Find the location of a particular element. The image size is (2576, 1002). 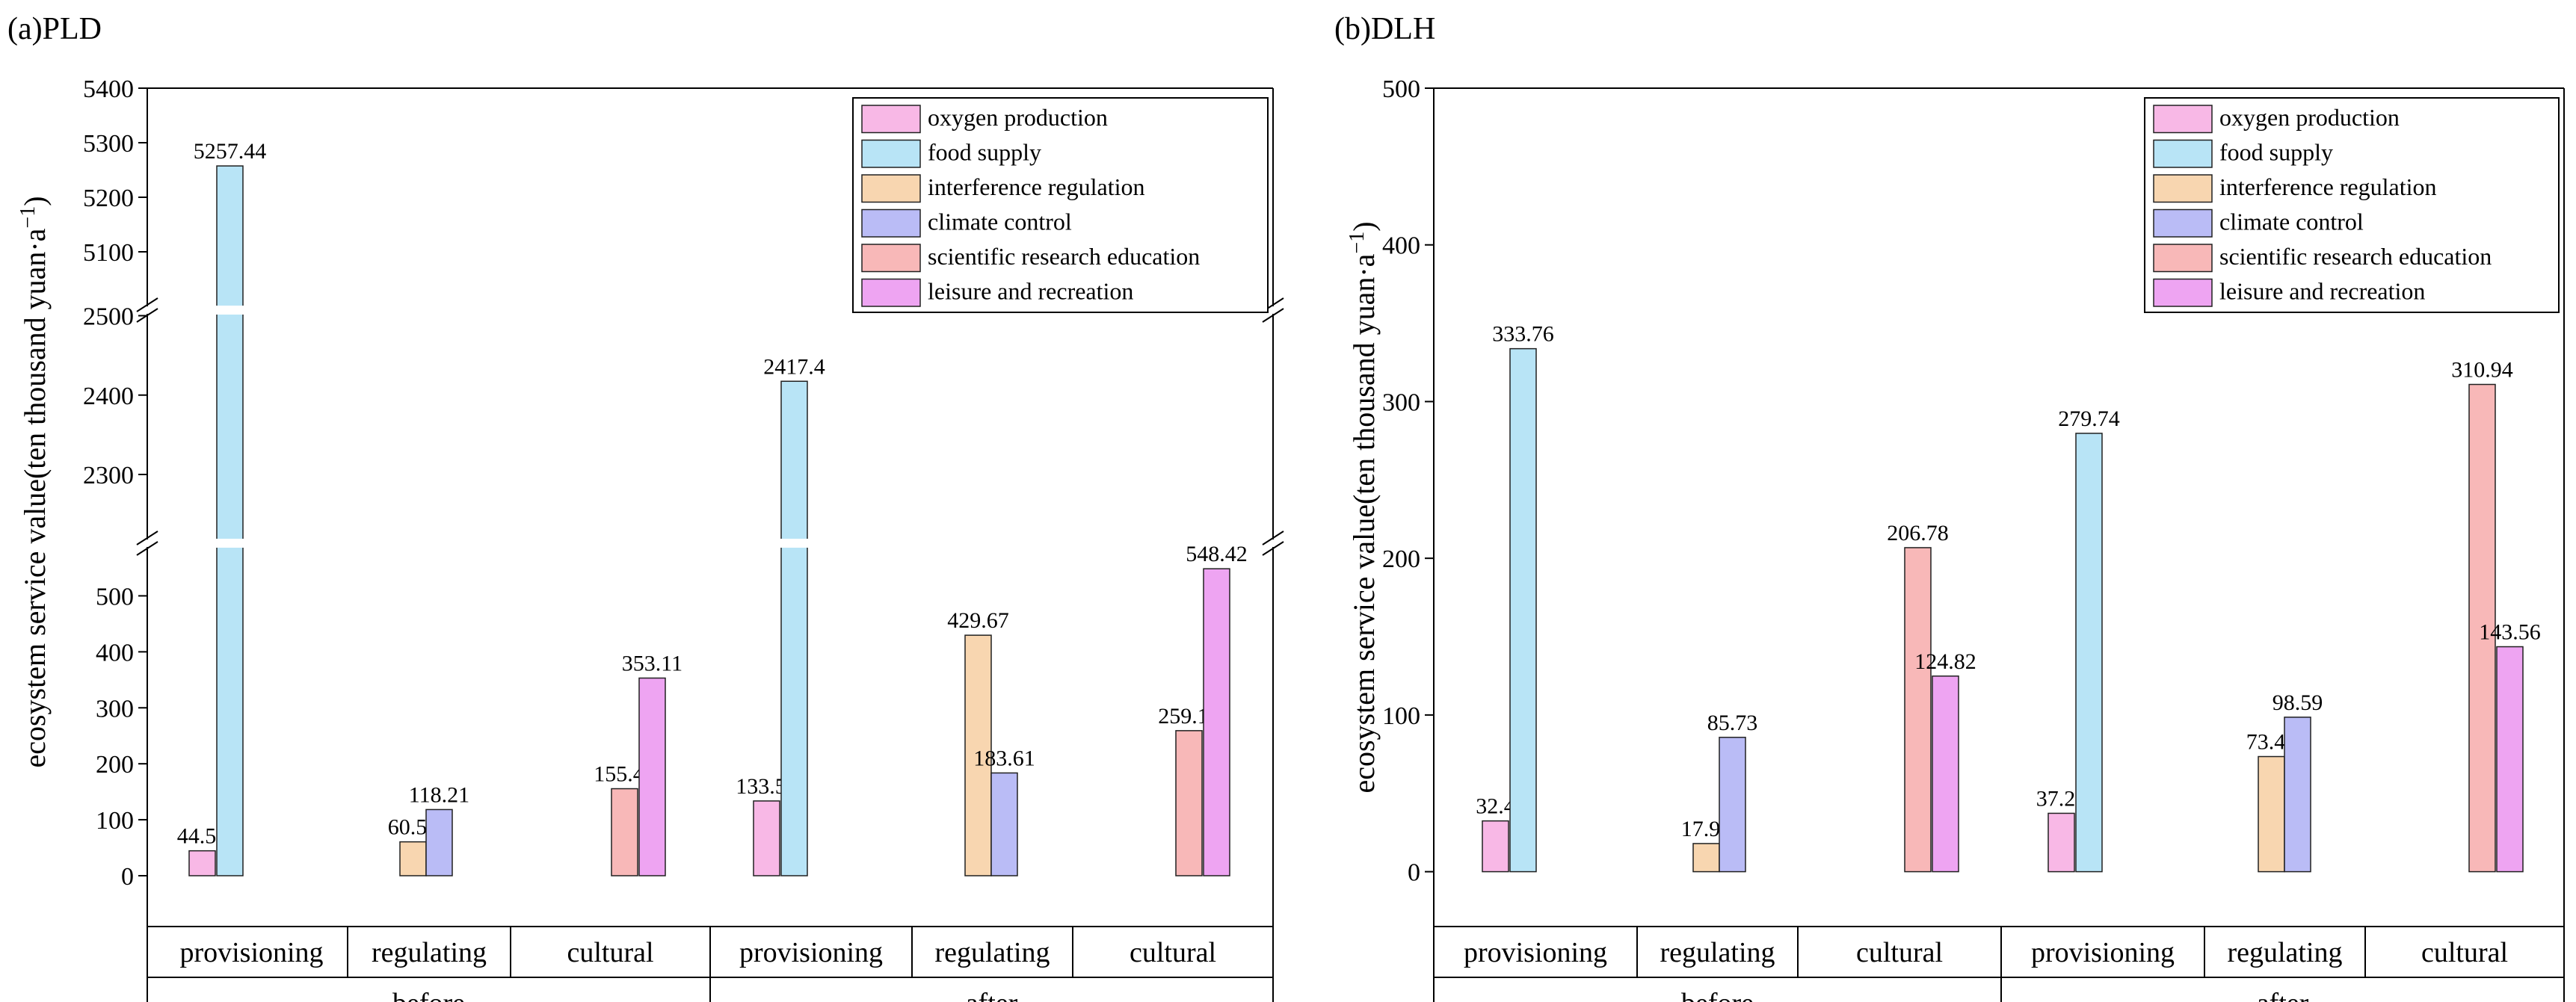

dlh-y-axis-label-sup: −1 is located at coordinates (1357, 243).